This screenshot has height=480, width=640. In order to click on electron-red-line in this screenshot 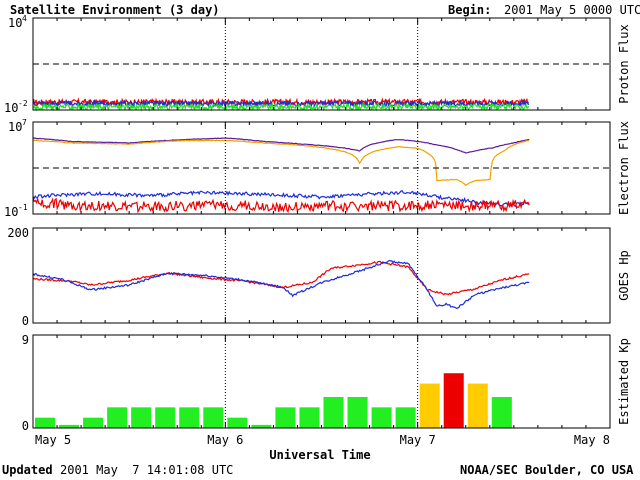, I will do `click(281, 205)`.